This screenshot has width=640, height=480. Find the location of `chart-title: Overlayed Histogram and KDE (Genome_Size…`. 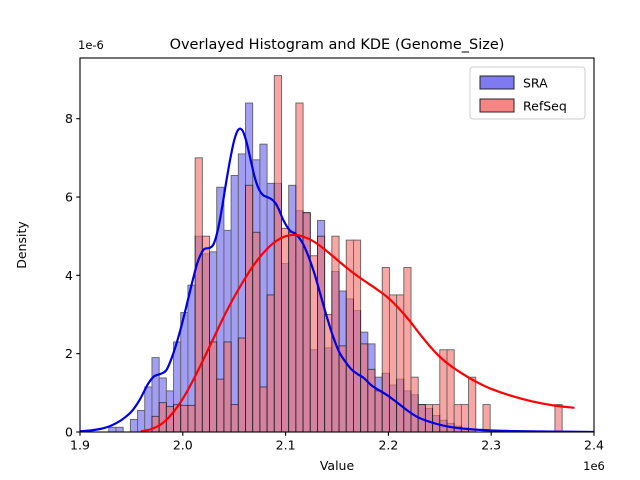

chart-title: Overlayed Histogram and KDE (Genome_Size… is located at coordinates (337, 45).